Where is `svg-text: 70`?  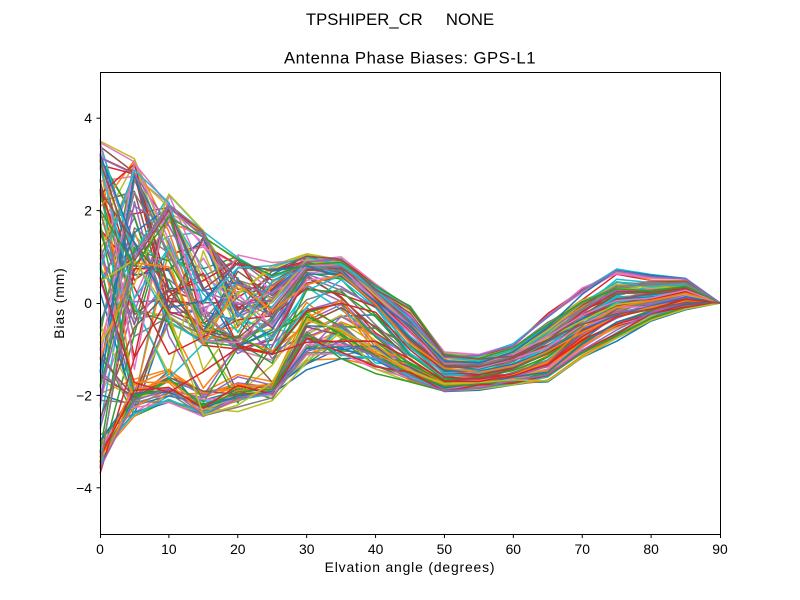 svg-text: 70 is located at coordinates (582, 549).